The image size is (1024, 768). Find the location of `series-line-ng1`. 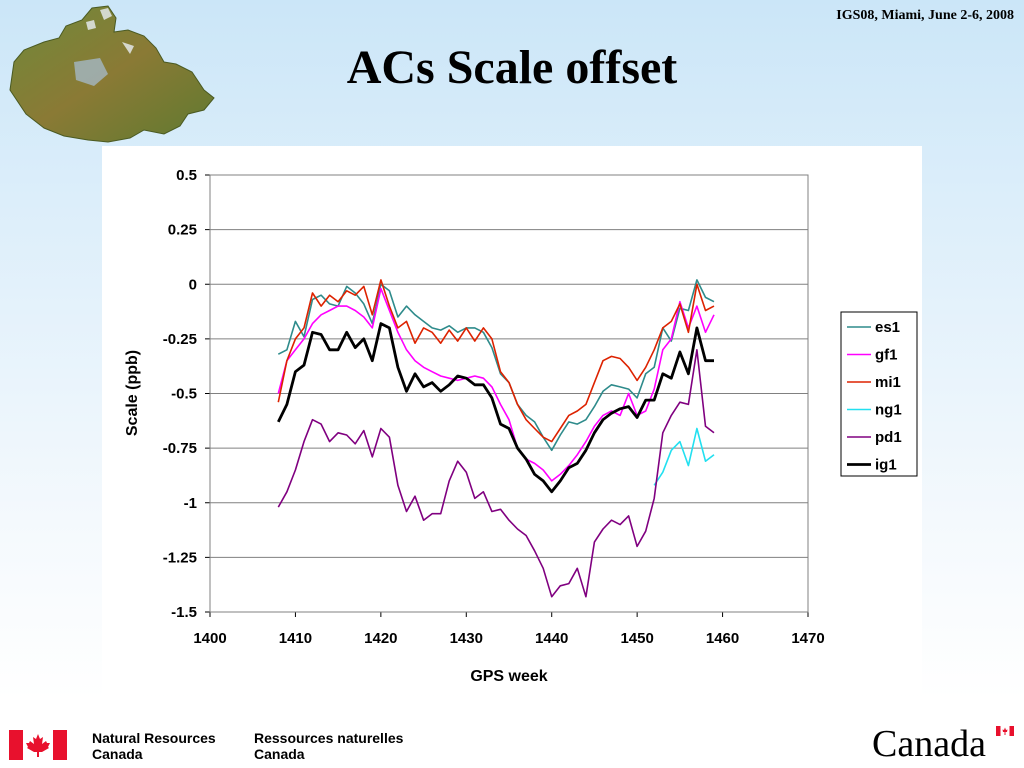

series-line-ng1 is located at coordinates (684, 456).